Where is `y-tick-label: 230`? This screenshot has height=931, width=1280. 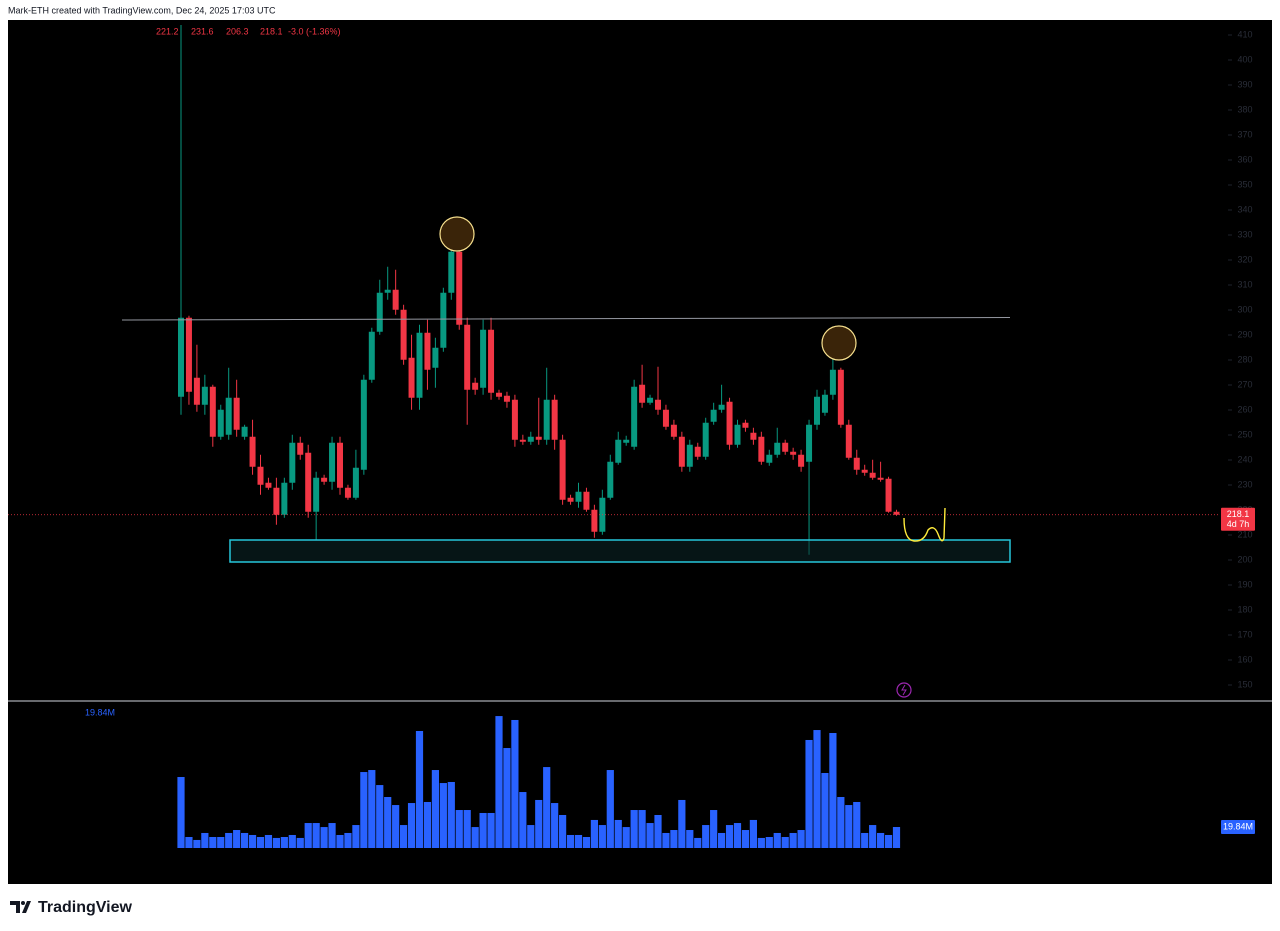 y-tick-label: 230 is located at coordinates (1244, 484).